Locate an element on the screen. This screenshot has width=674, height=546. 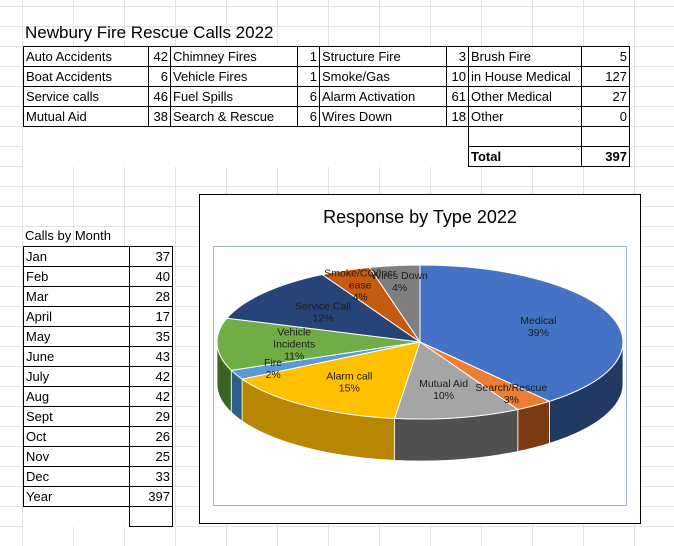
pie-slice-mutual-aid is located at coordinates (456, 380).